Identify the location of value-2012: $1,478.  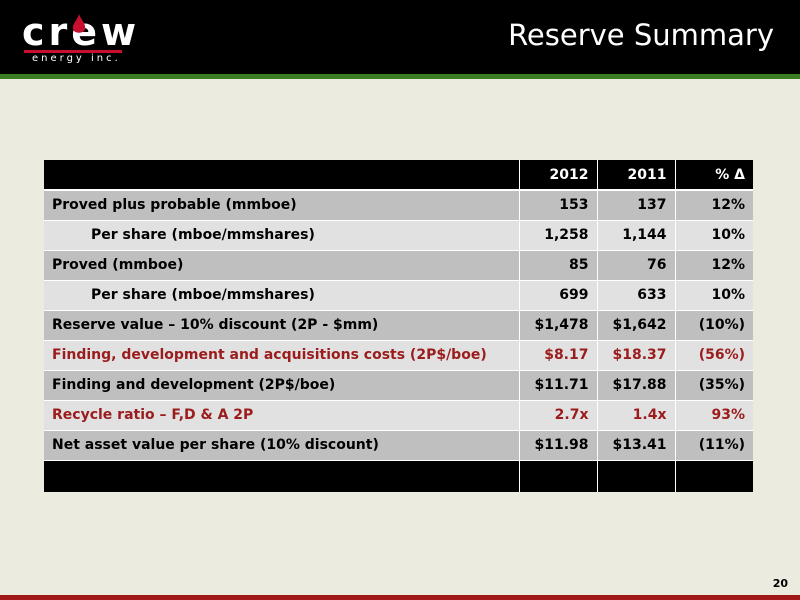
(557, 325).